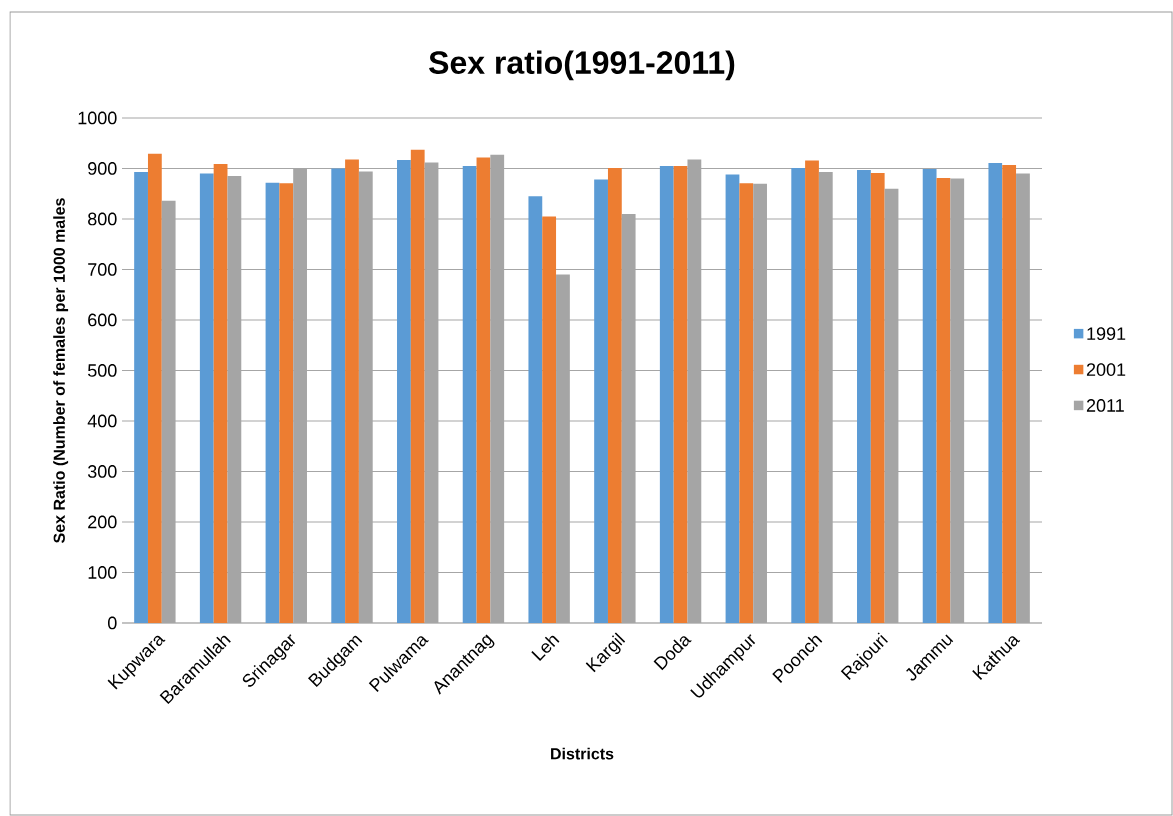 The width and height of the screenshot is (1173, 816). I want to click on y-tick-label: 500, so click(102, 370).